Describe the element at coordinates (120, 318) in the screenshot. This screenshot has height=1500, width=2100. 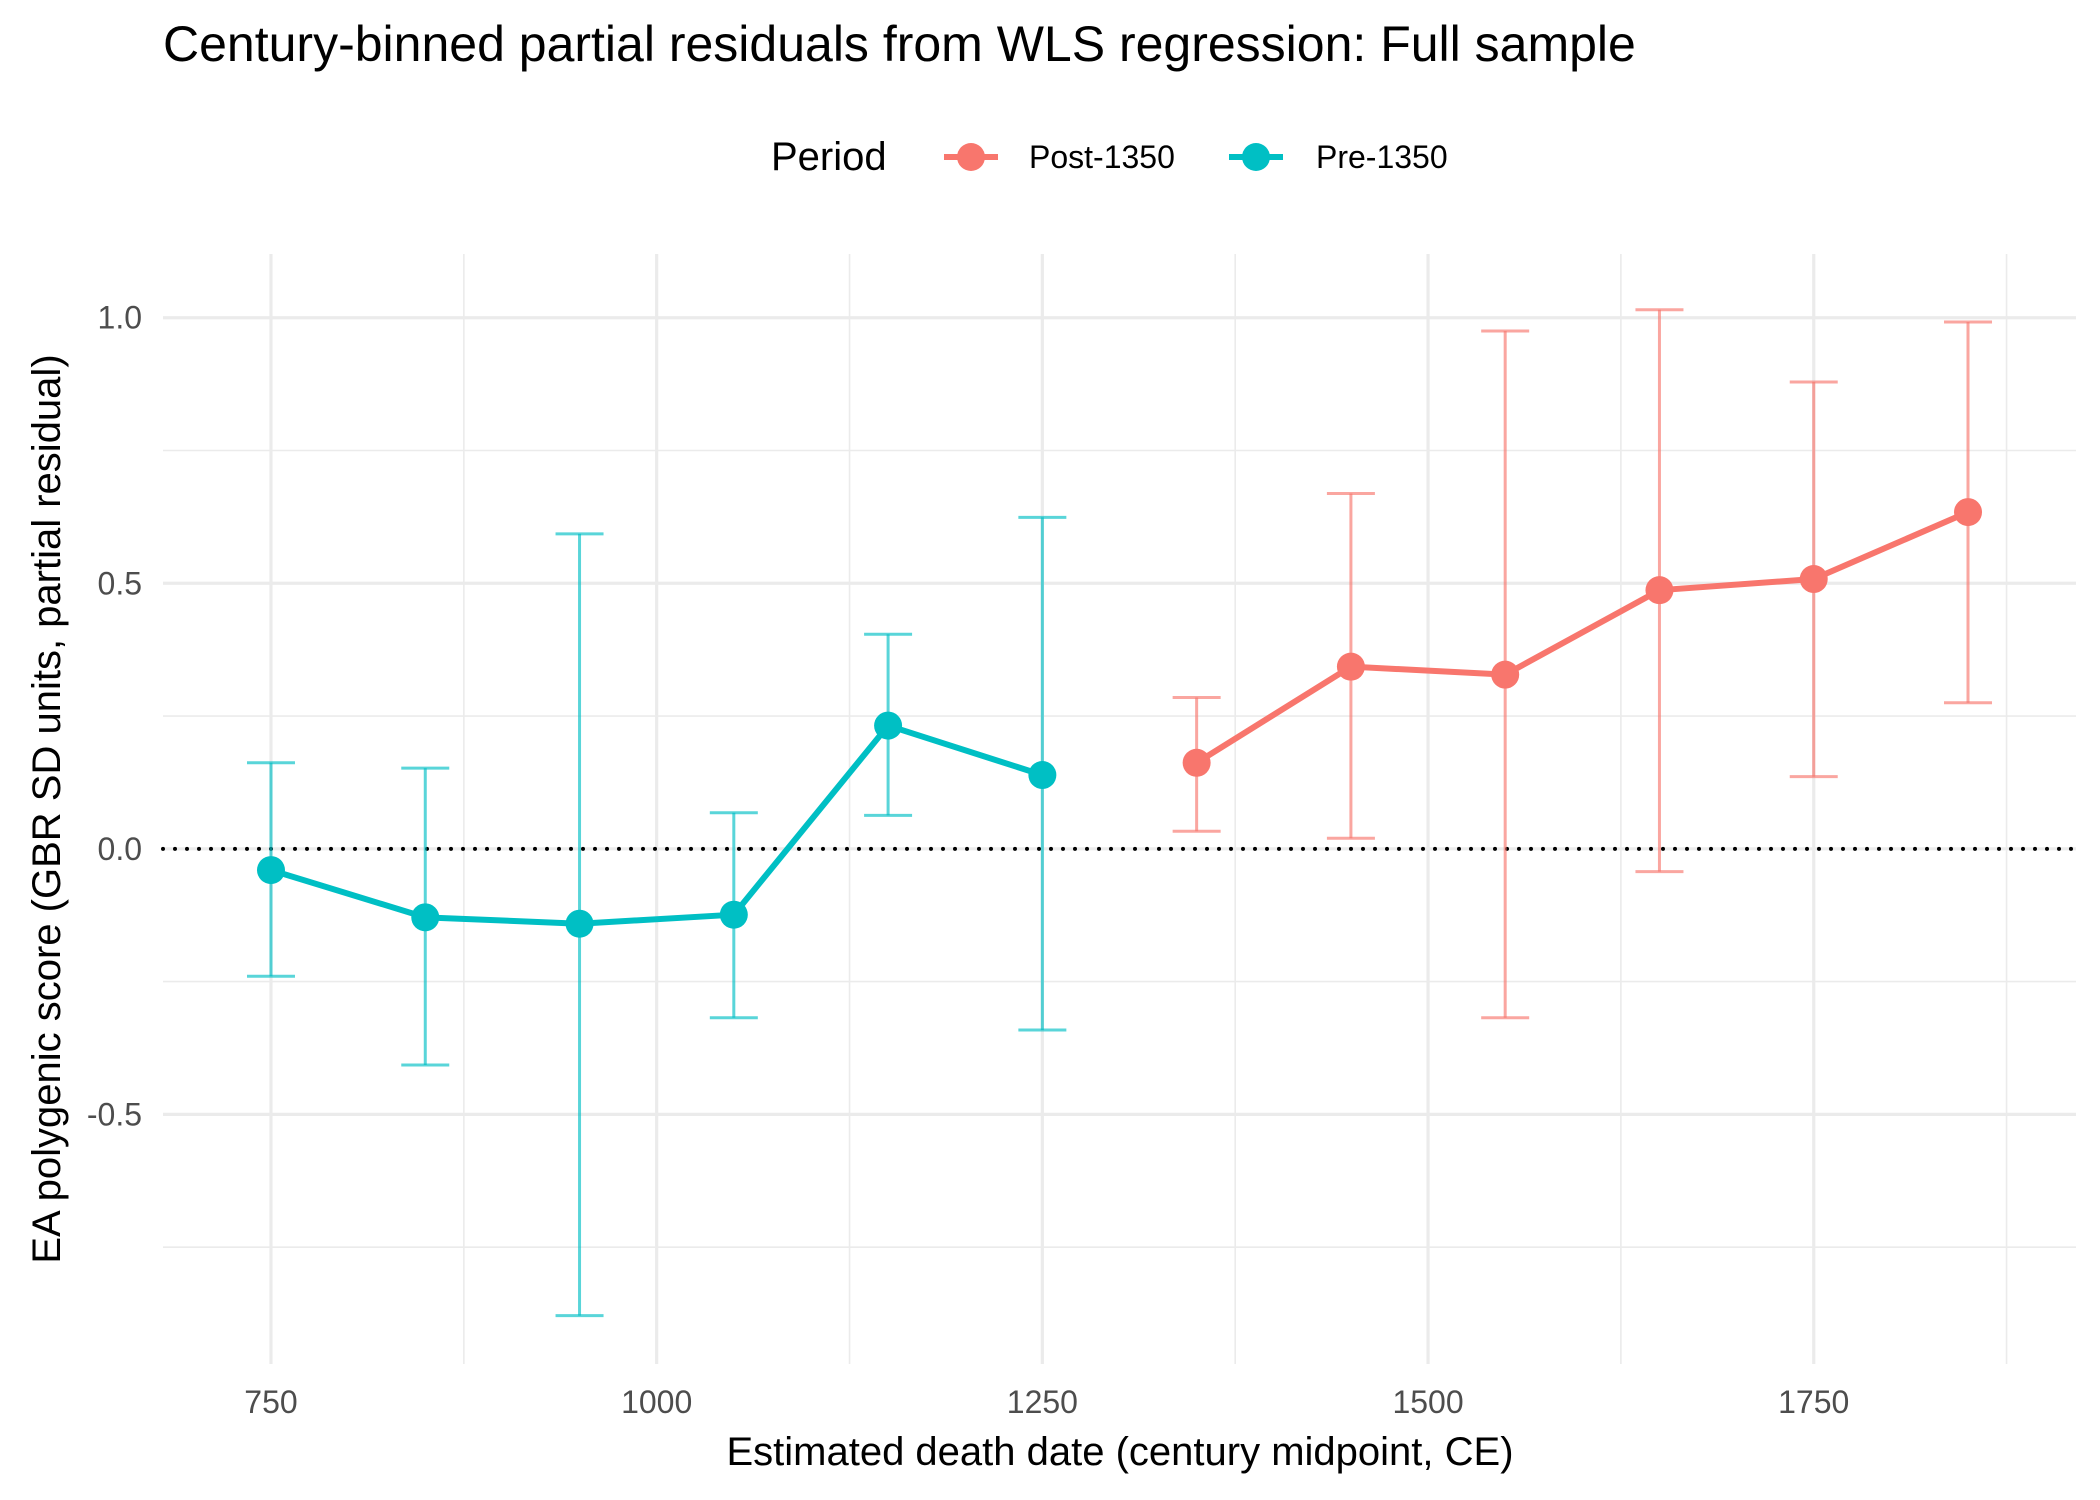
I see `y-tick-label: 1.0` at that location.